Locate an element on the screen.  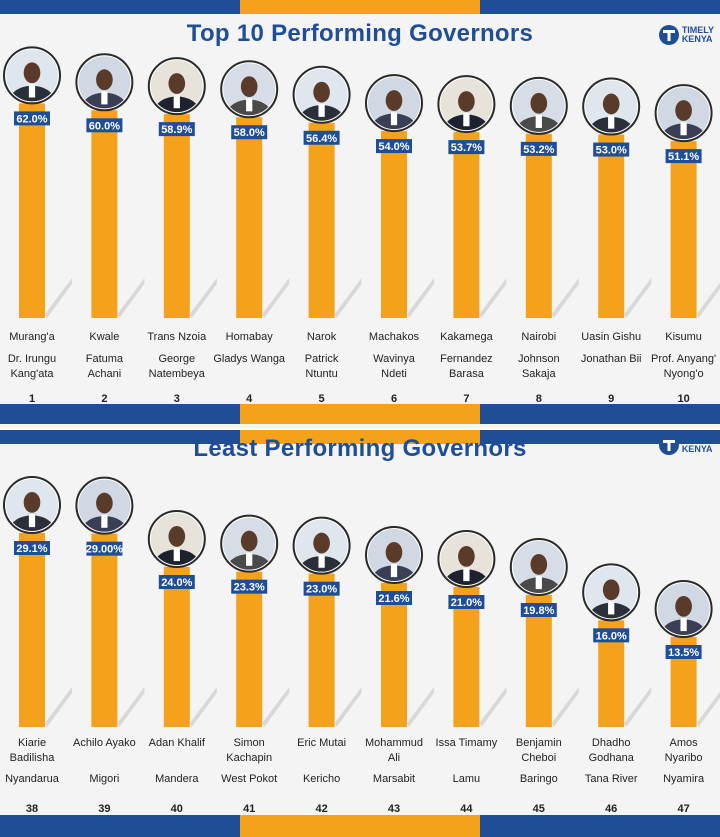
county-label: Uasin Gishu is located at coordinates (611, 337).